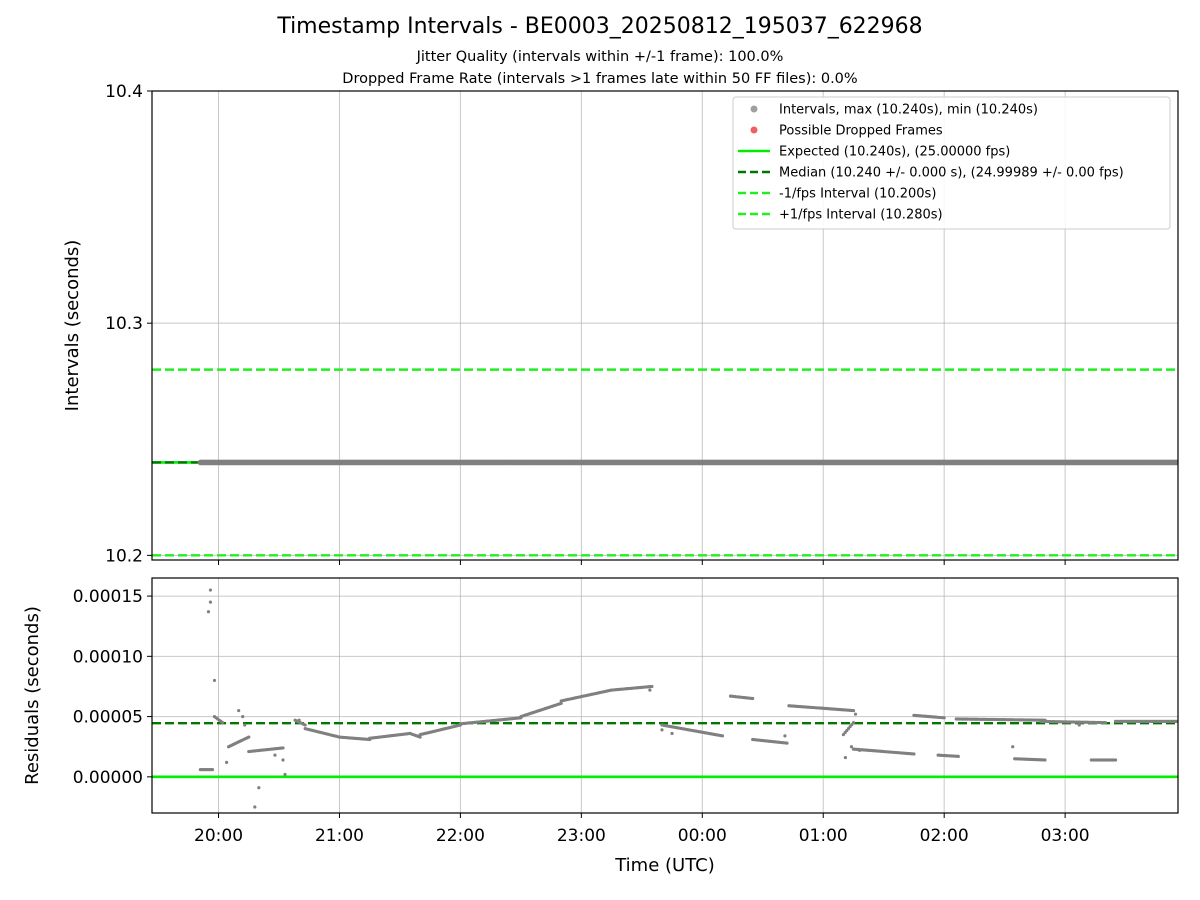 This screenshot has width=1200, height=900. I want to click on x-tick-label: 21:00, so click(339, 836).